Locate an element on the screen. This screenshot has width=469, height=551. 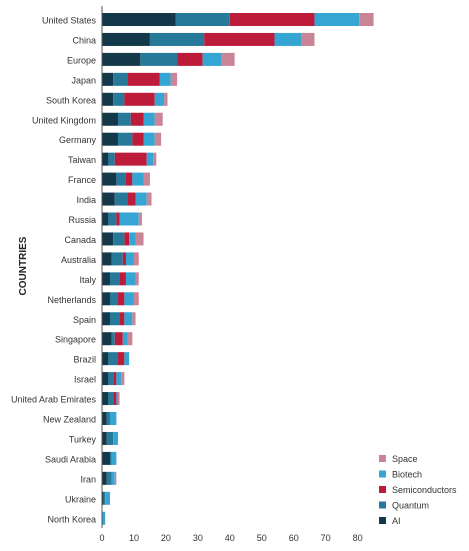
category-label: India is located at coordinates (86, 200).